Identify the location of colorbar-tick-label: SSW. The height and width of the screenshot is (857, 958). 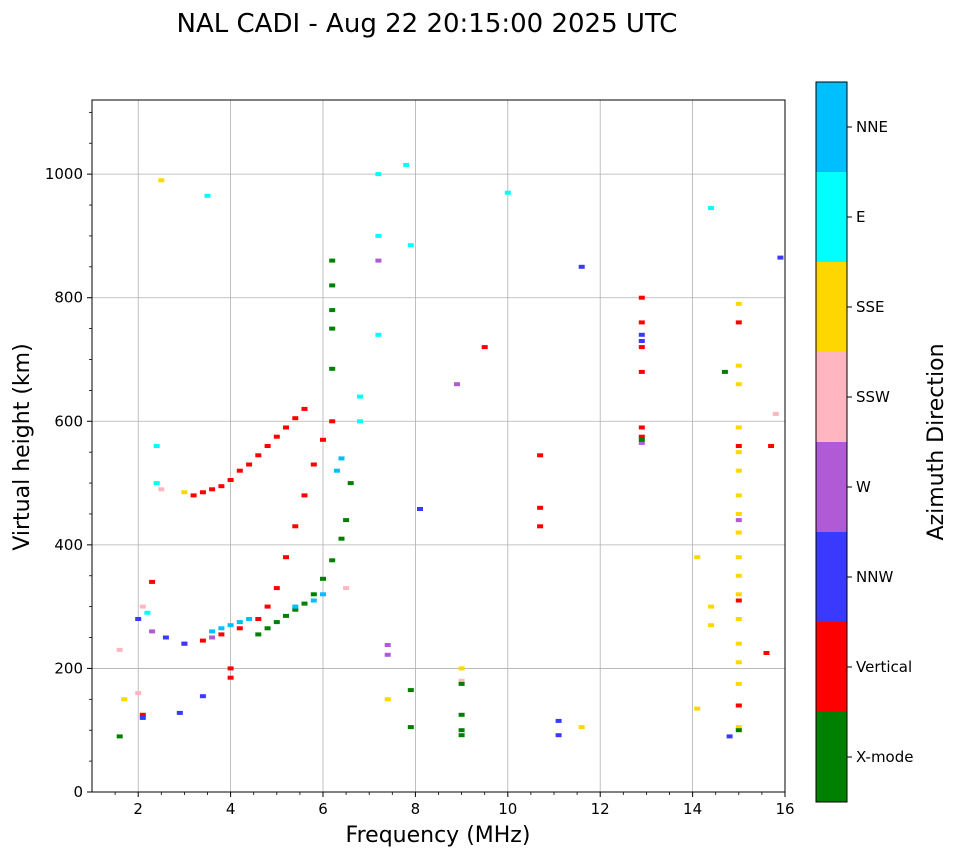
(873, 397).